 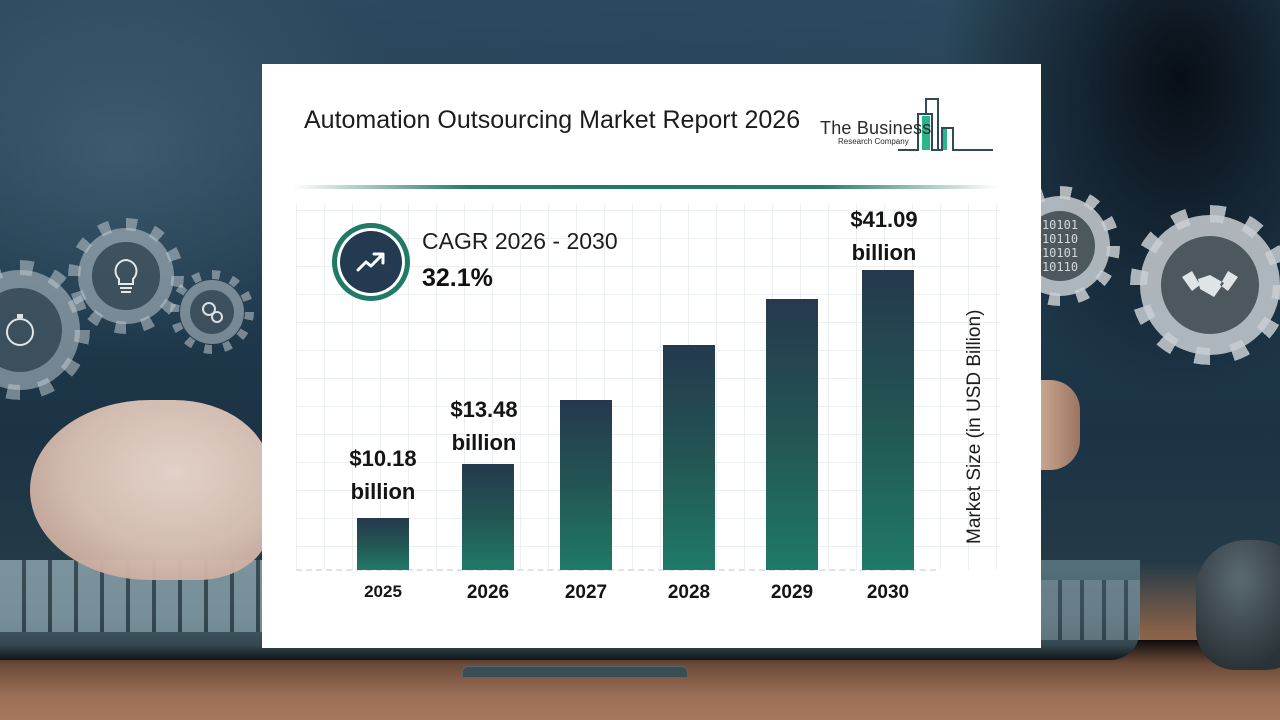 I want to click on cagr-badge, so click(x=371, y=262).